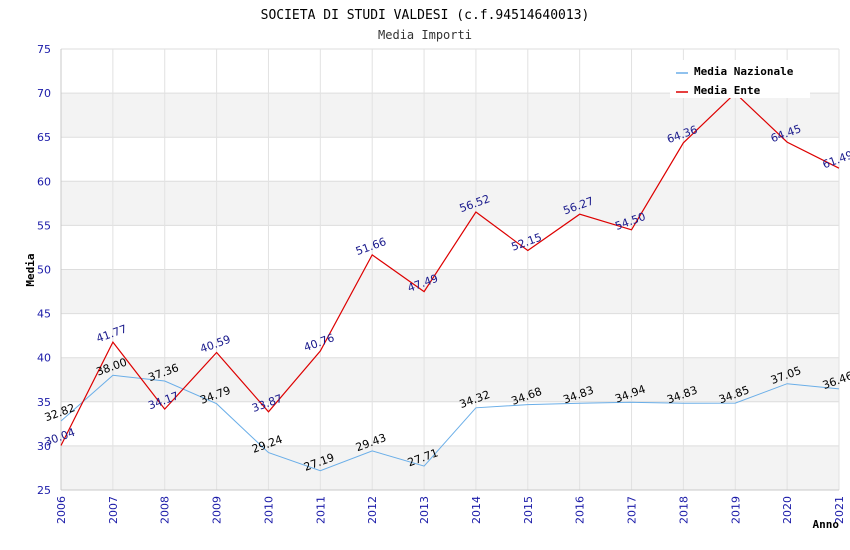 The height and width of the screenshot is (550, 850). What do you see at coordinates (683, 510) in the screenshot?
I see `x-tick-label: 2018` at bounding box center [683, 510].